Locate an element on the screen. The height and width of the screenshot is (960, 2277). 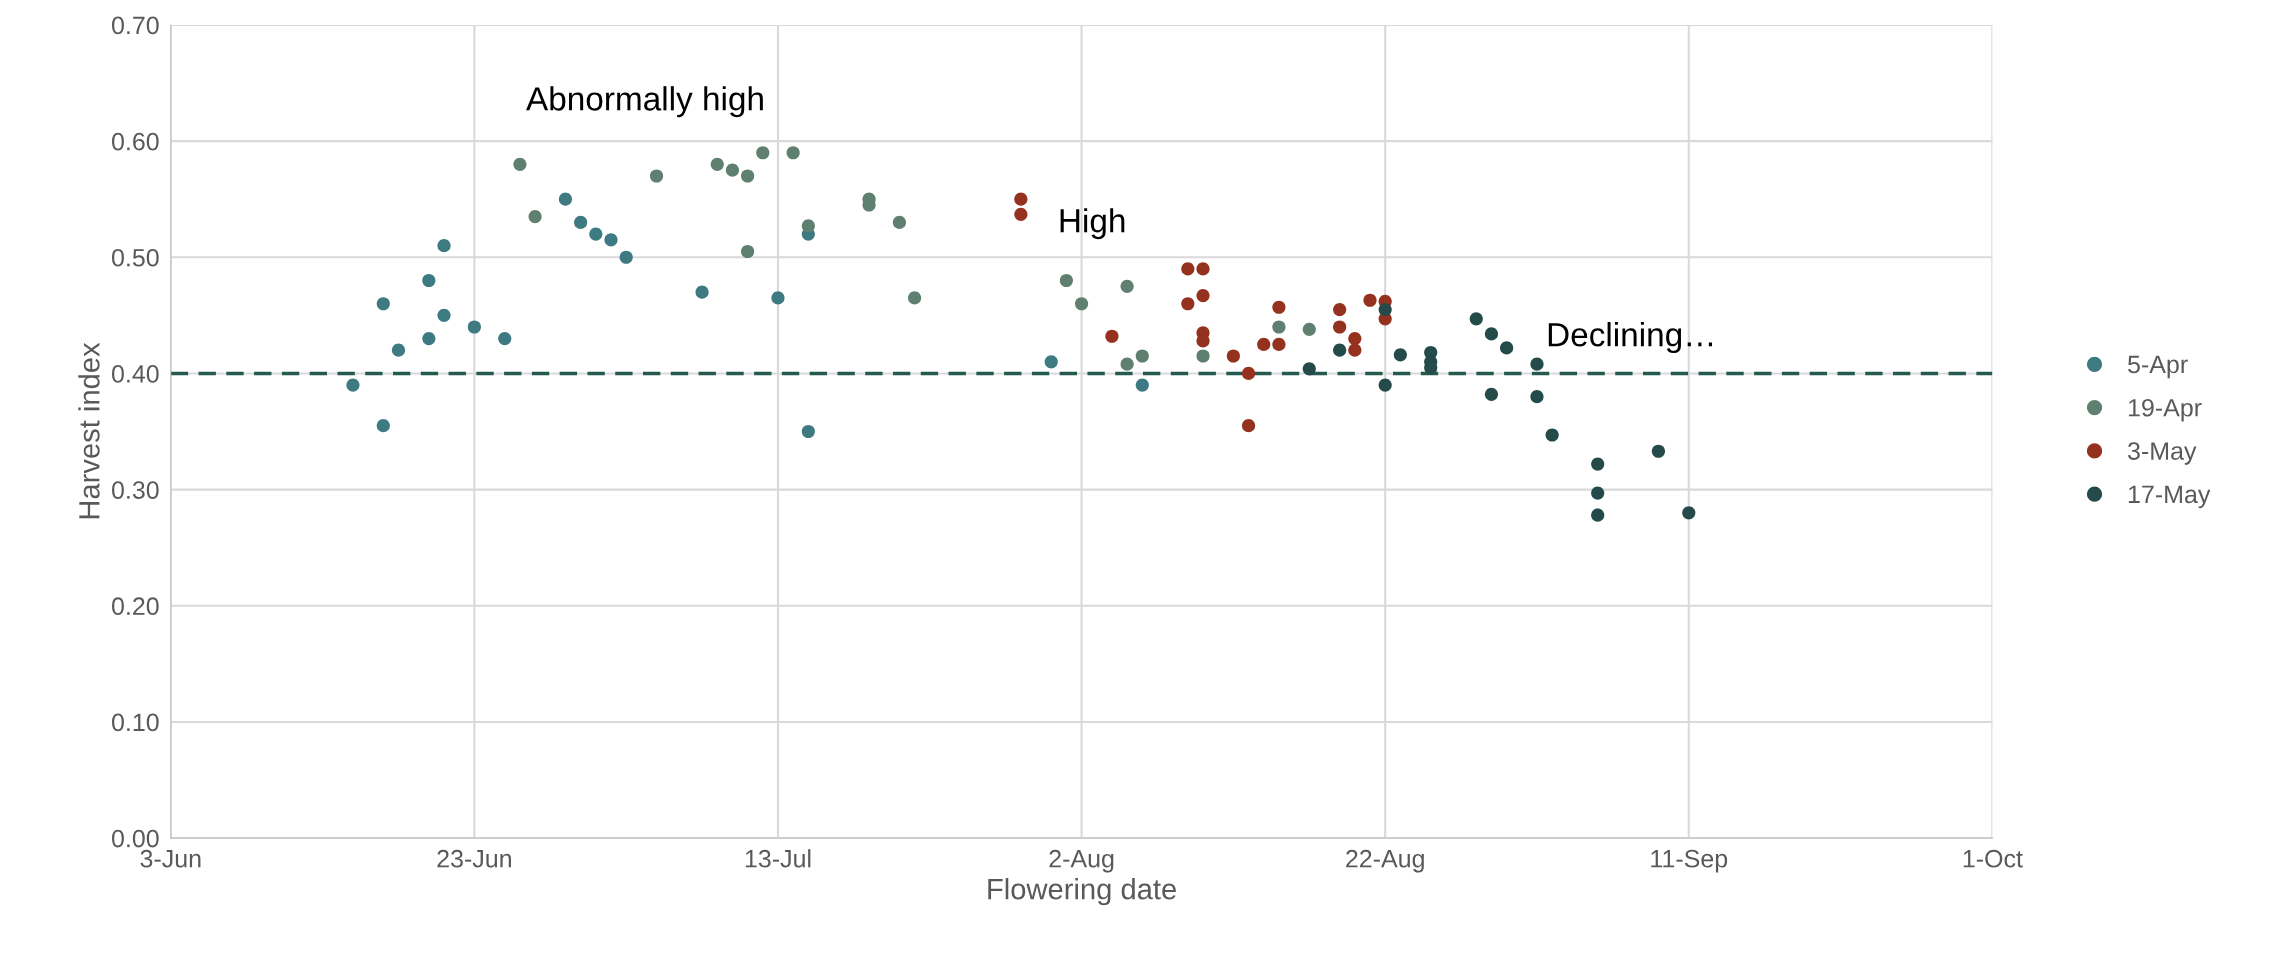
y-tick-label: 0.30 is located at coordinates (135, 490).